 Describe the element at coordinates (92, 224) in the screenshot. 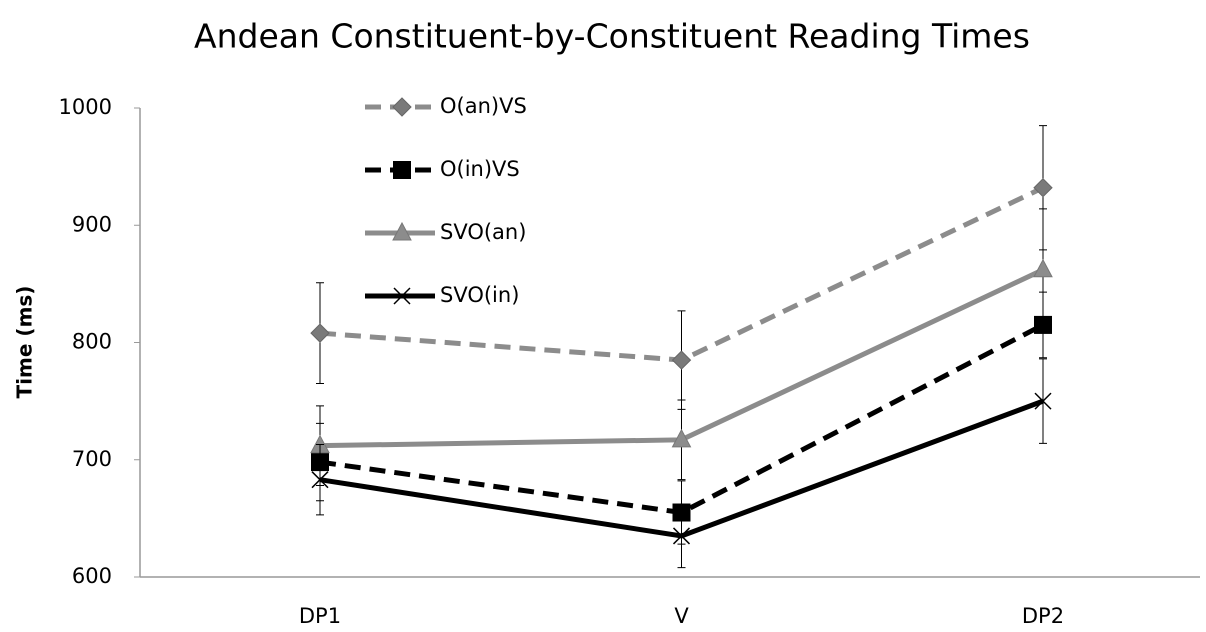

I see `y-tick-label: 900` at that location.